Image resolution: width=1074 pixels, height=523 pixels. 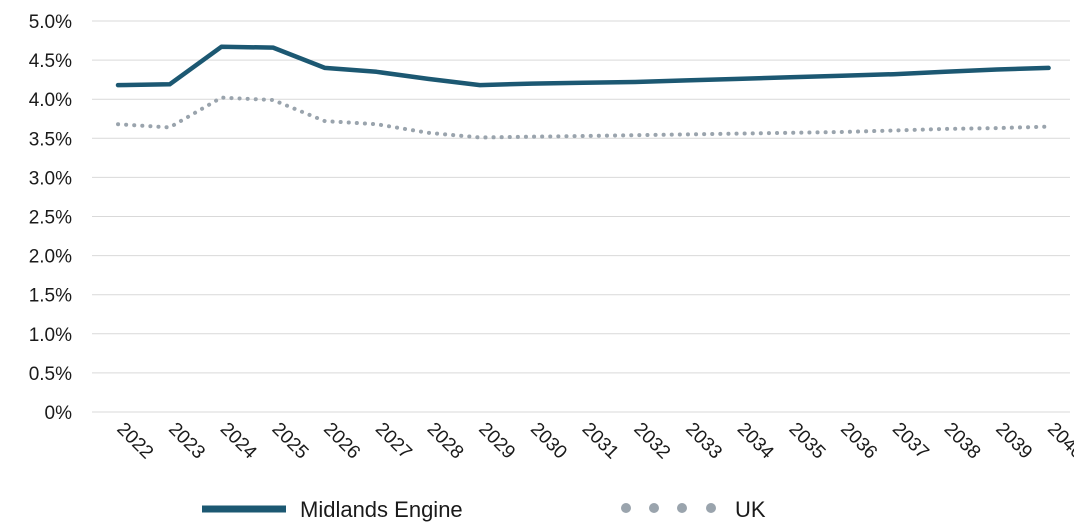 I want to click on x-tick-label: 2033, so click(x=703, y=441).